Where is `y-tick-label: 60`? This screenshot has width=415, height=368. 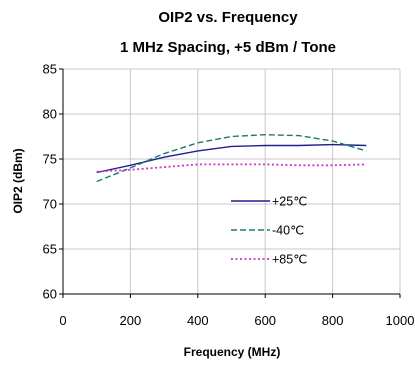 y-tick-label: 60 is located at coordinates (50, 294).